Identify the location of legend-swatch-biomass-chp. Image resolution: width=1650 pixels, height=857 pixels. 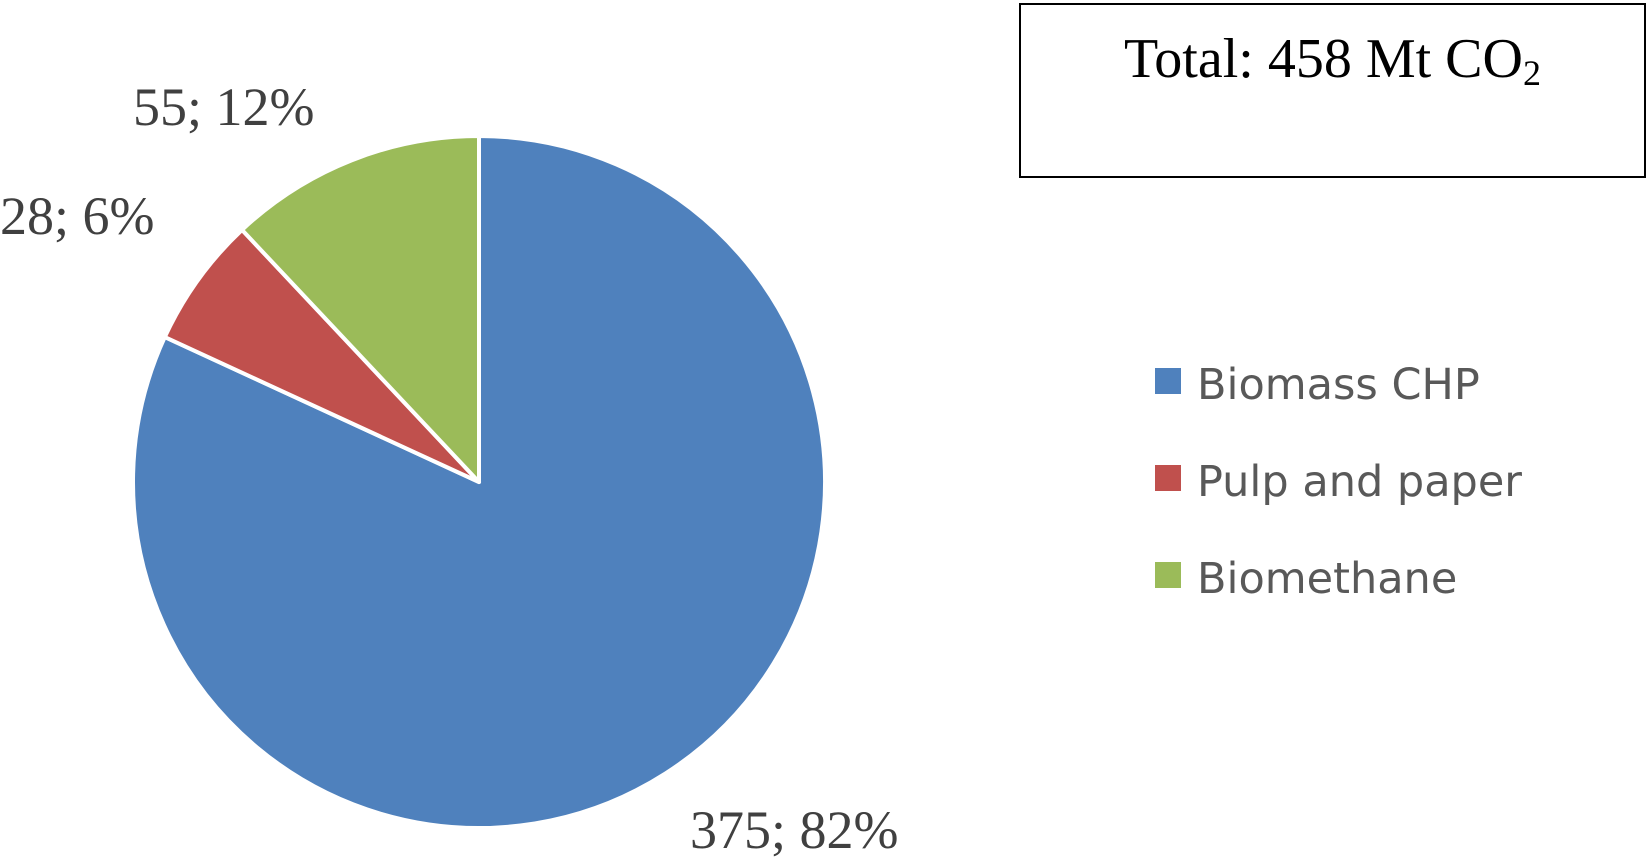
(1168, 381).